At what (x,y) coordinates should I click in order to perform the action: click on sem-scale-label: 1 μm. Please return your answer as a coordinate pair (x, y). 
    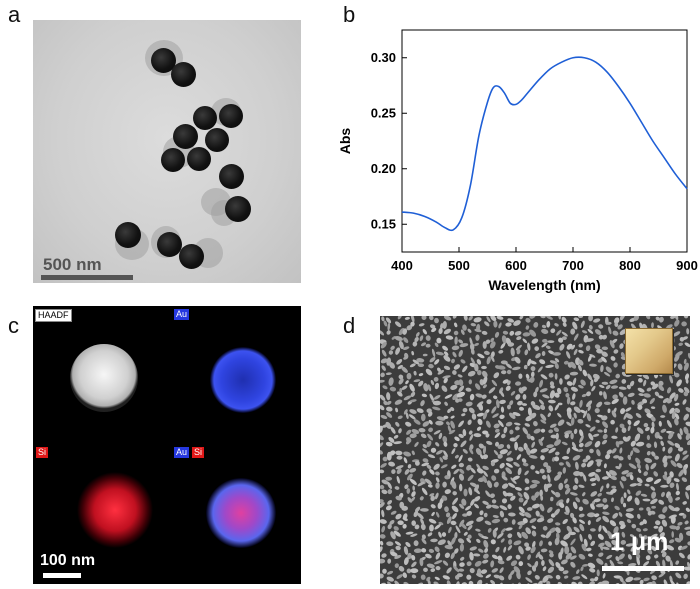
    Looking at the image, I should click on (639, 542).